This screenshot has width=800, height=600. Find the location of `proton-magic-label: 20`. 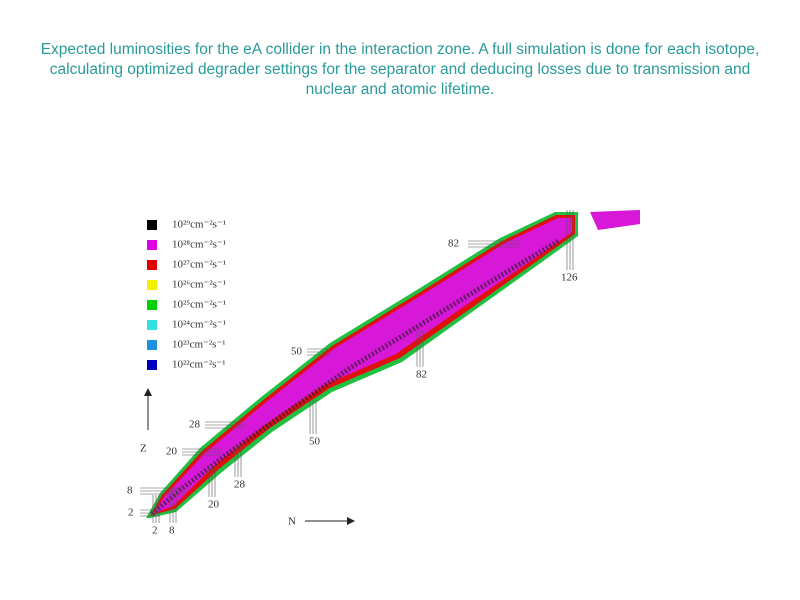

proton-magic-label: 20 is located at coordinates (172, 452).